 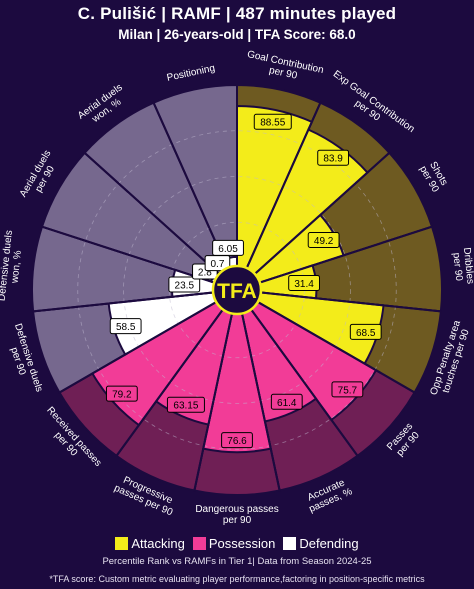 I want to click on value-label-text: 68.5, so click(x=366, y=333).